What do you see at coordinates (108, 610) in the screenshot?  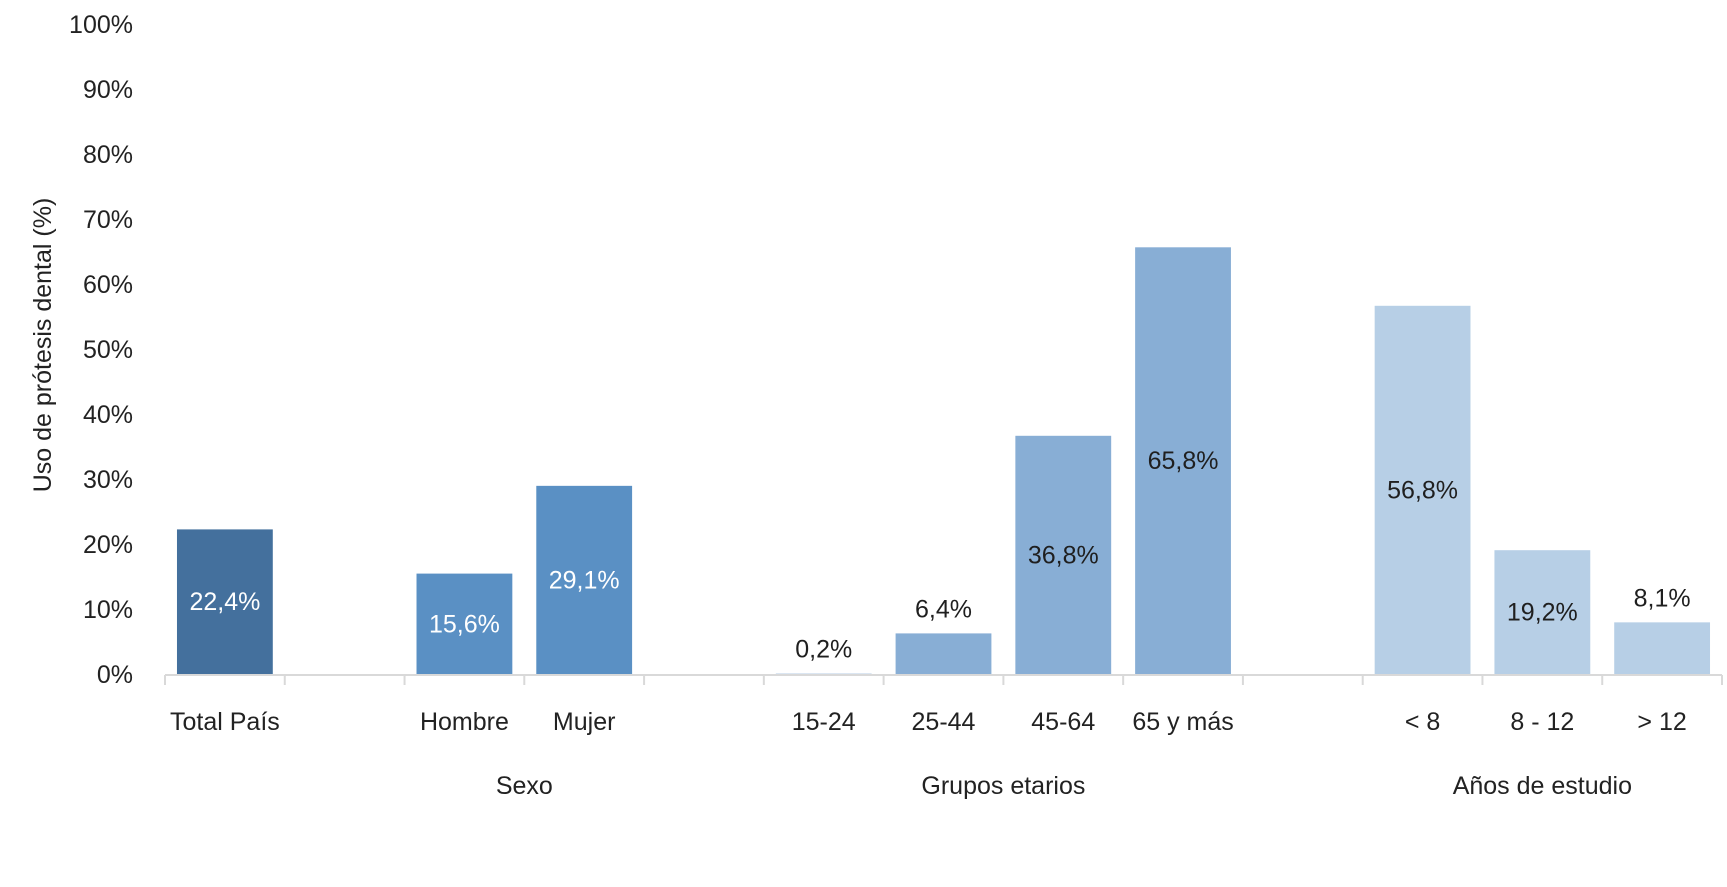 I see `y-tick-label: 10%` at bounding box center [108, 610].